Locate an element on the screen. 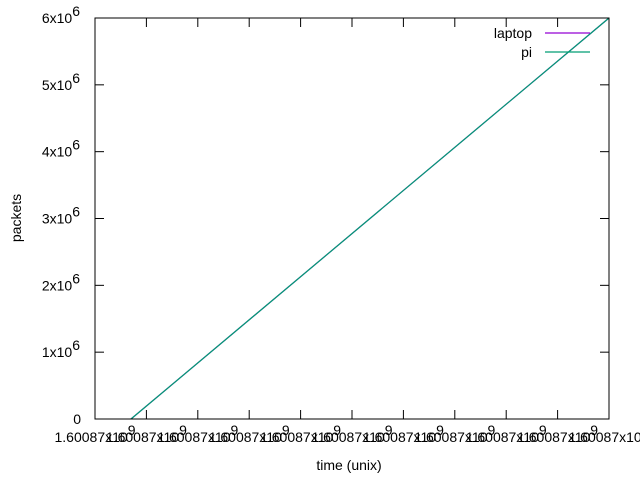  y-tick-label: 4x10⁶ is located at coordinates (61, 148).